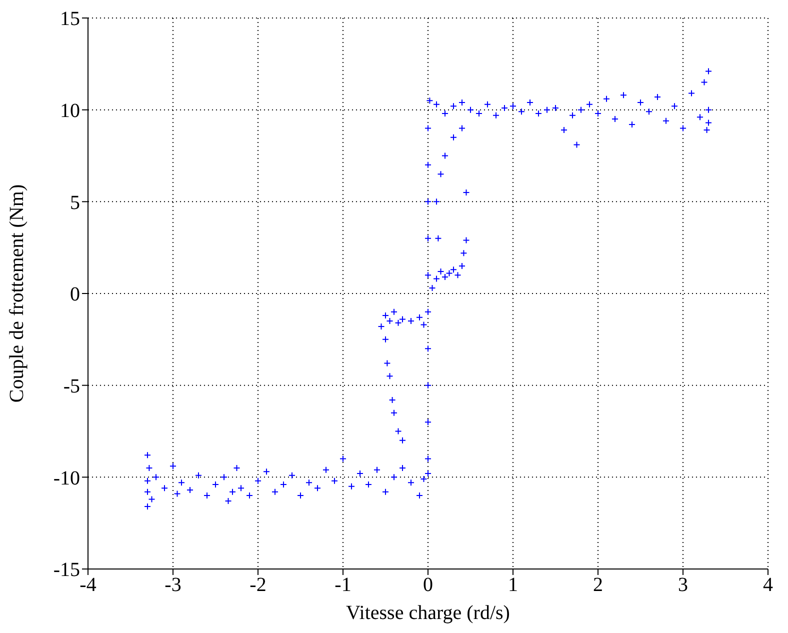  Describe the element at coordinates (17, 293) in the screenshot. I see `y-axis-title: Couple de frottement (Nm)` at that location.